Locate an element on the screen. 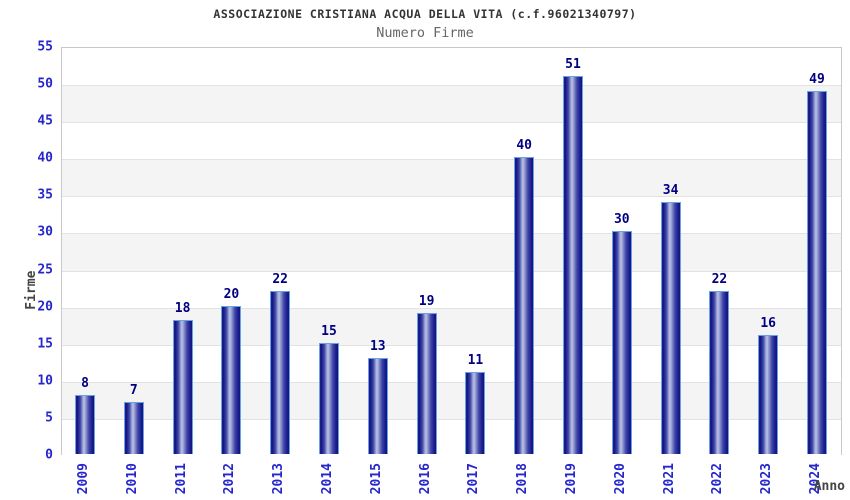  bar-2012 is located at coordinates (231, 380).